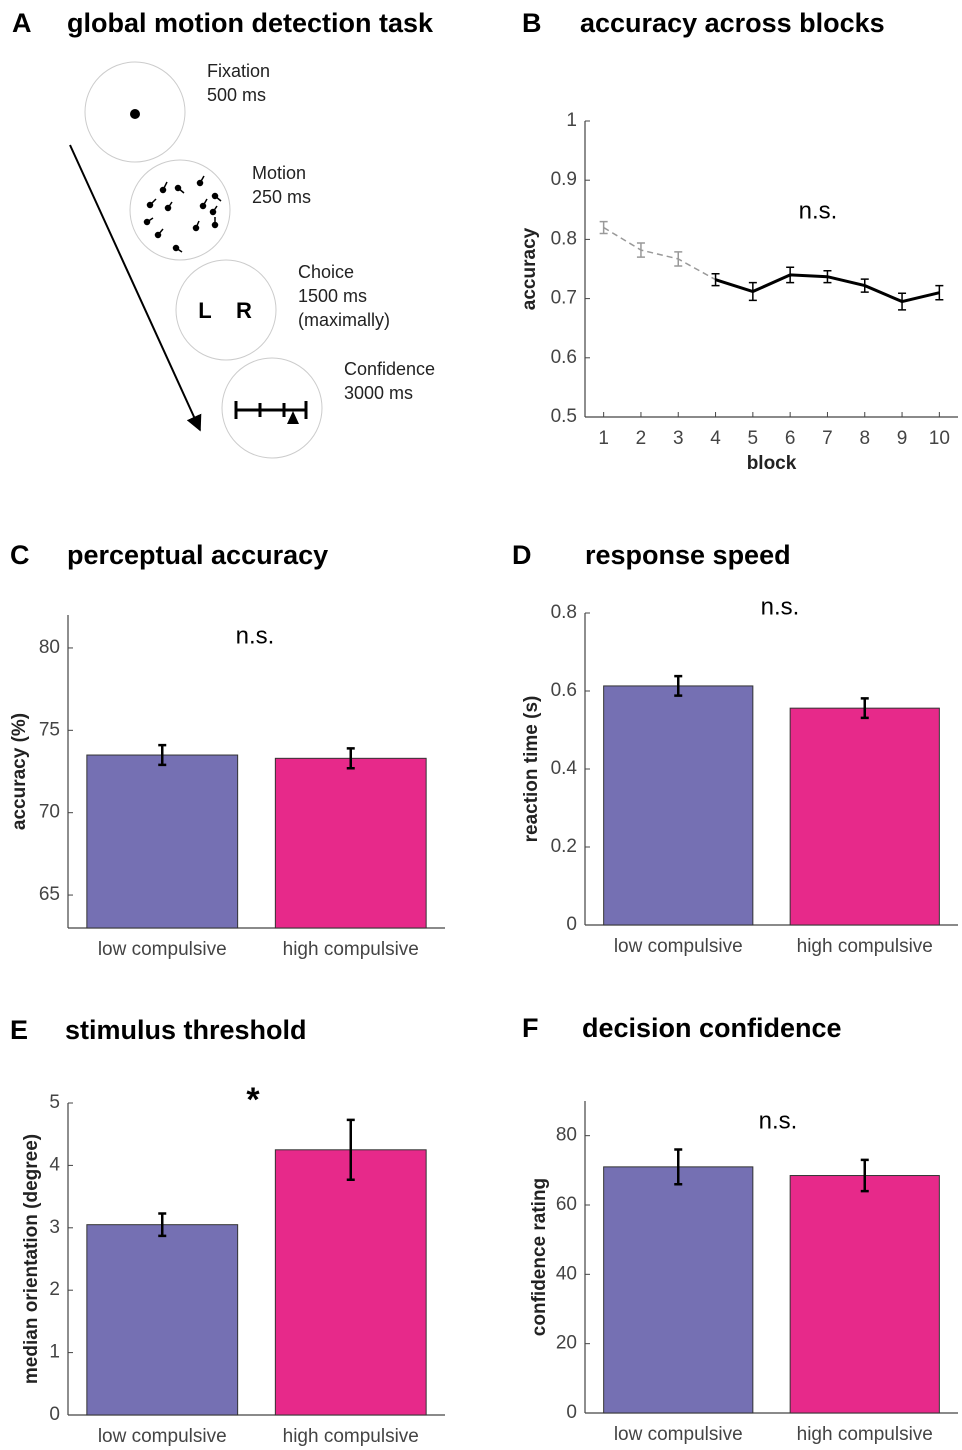  Describe the element at coordinates (659, 253) in the screenshot. I see `line` at that location.